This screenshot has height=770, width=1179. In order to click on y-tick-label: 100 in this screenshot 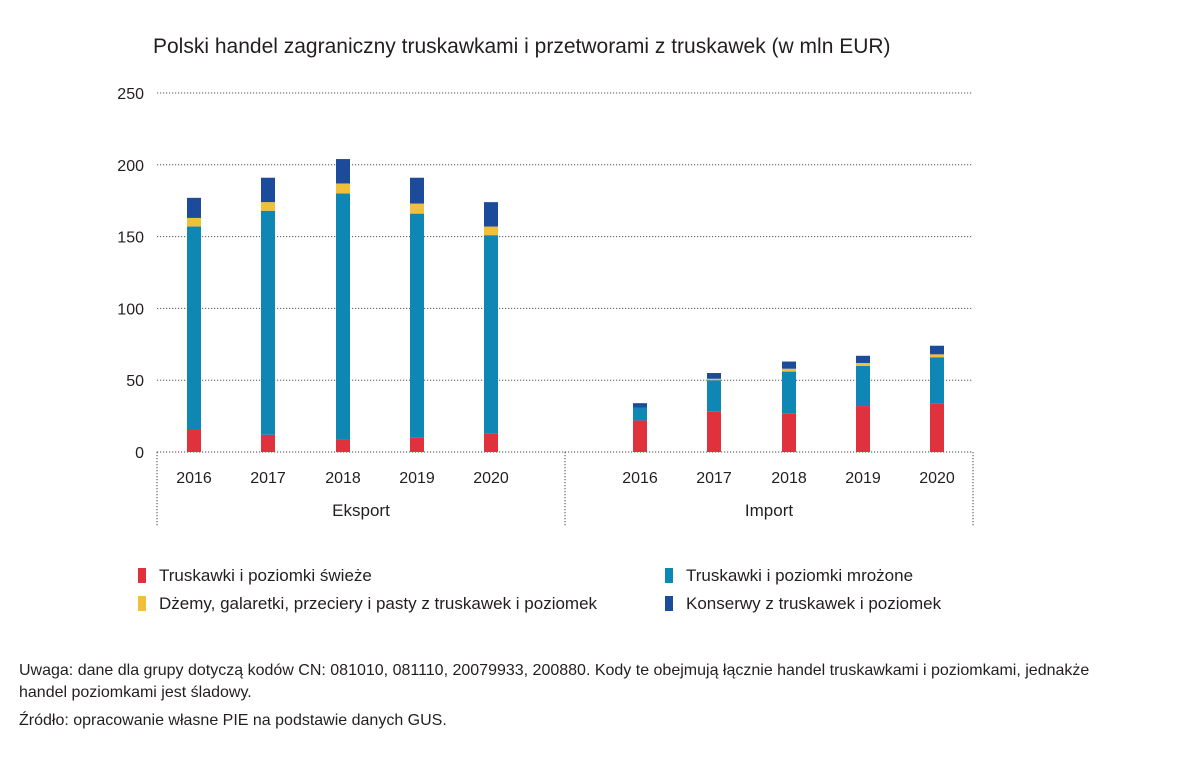, I will do `click(130, 309)`.